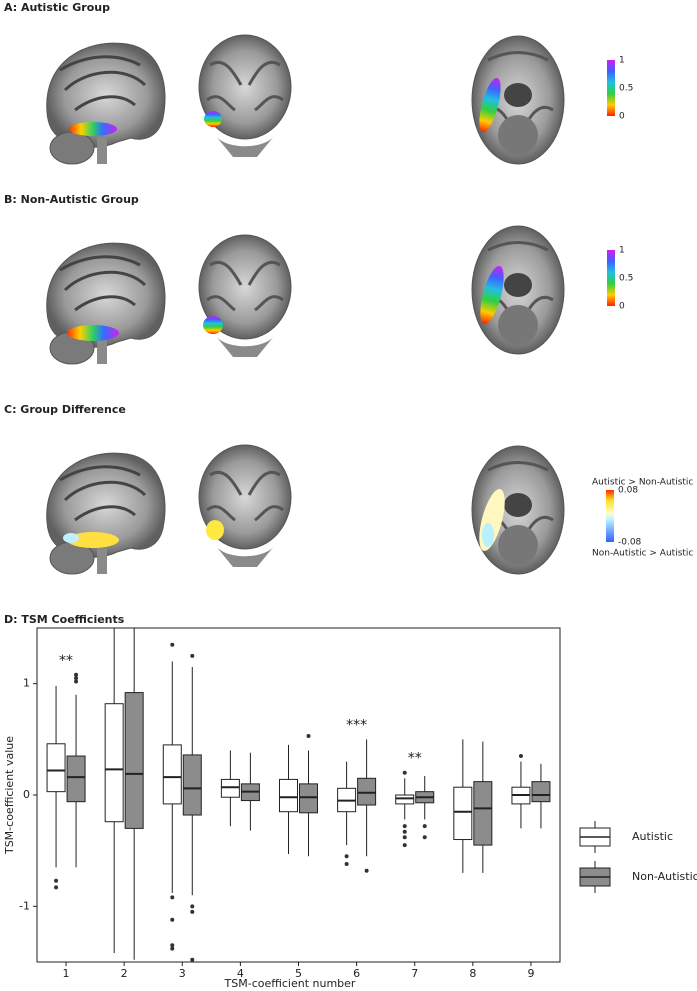  Describe the element at coordinates (182, 973) in the screenshot. I see `x-tick-label: 3` at that location.